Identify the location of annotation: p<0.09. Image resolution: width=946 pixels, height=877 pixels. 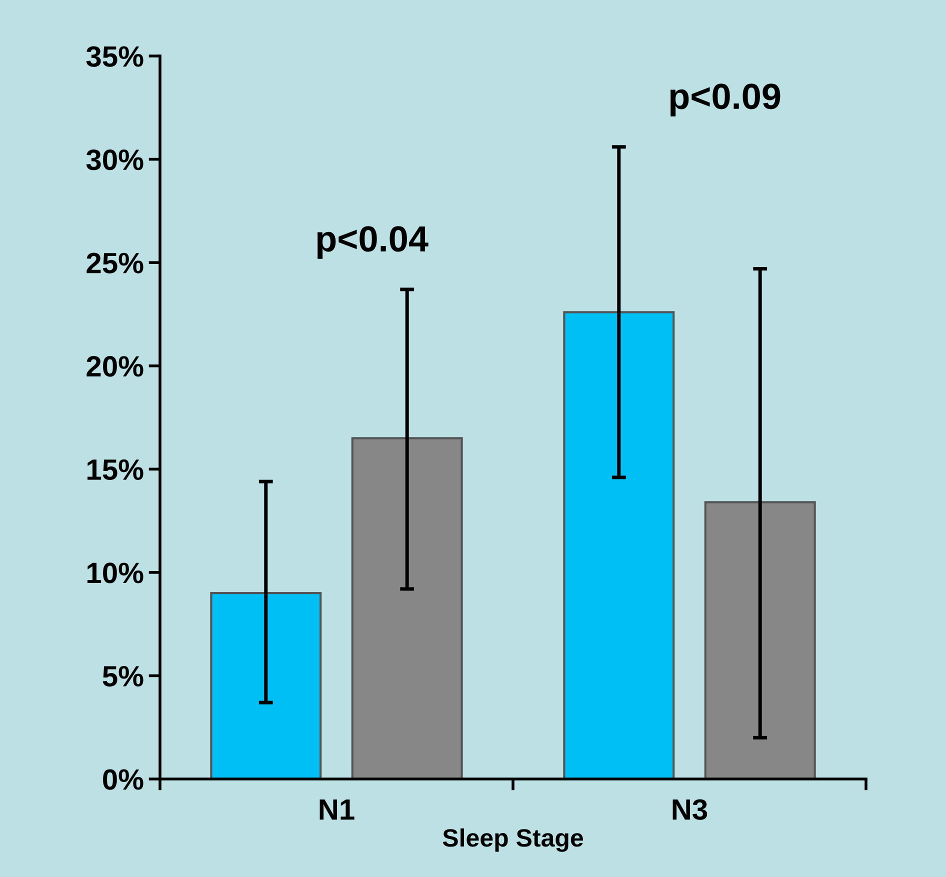
(725, 100).